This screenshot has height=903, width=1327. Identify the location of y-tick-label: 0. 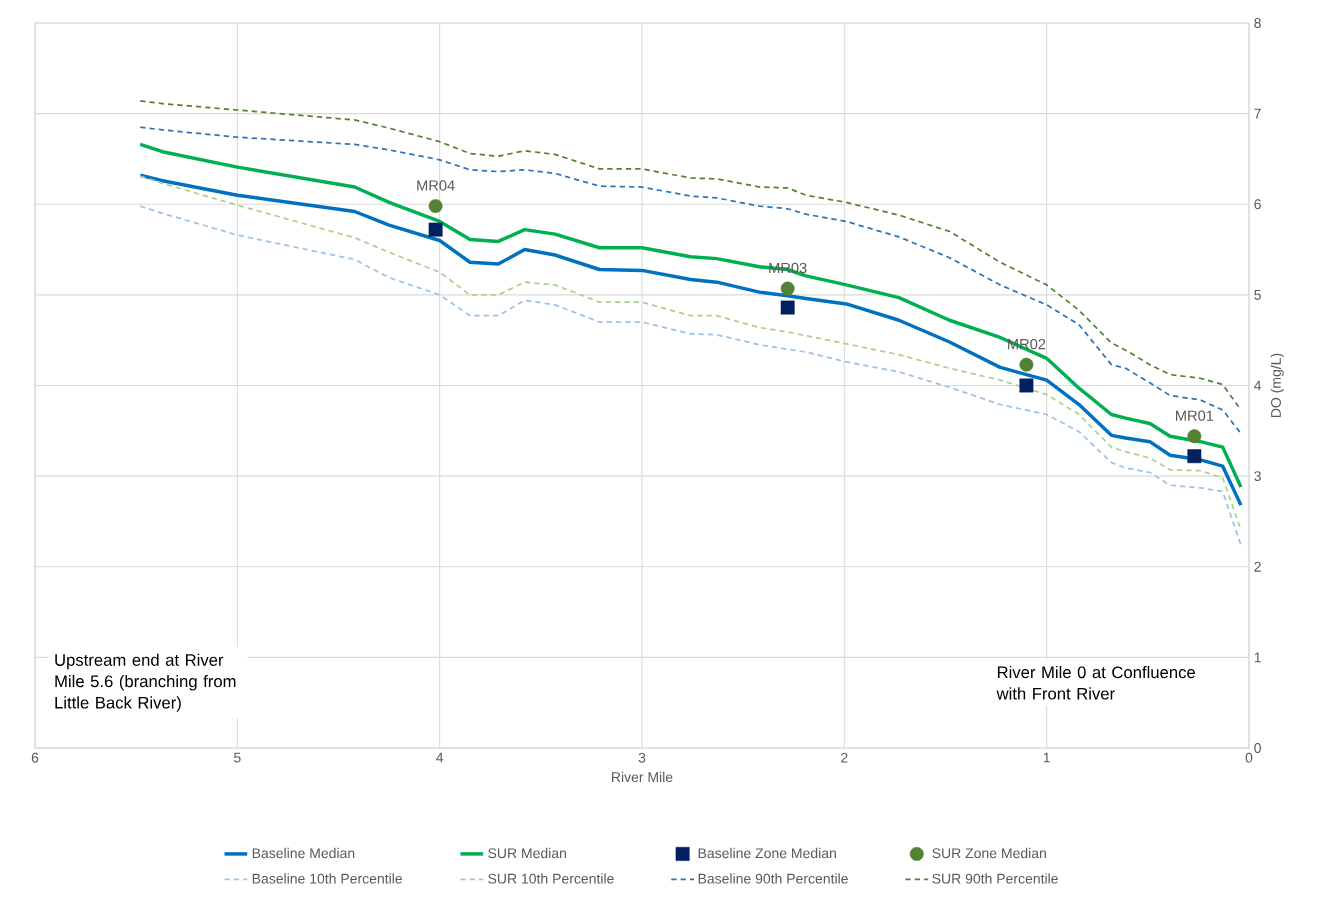
(1257, 748).